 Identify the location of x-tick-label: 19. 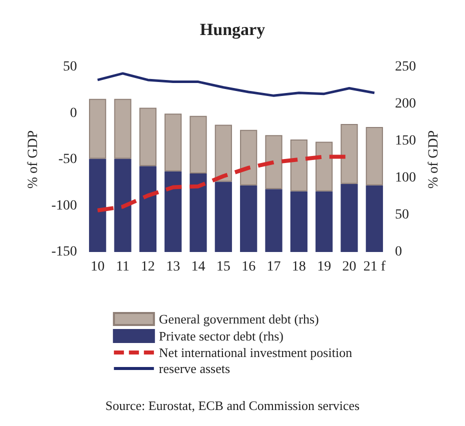
(324, 267).